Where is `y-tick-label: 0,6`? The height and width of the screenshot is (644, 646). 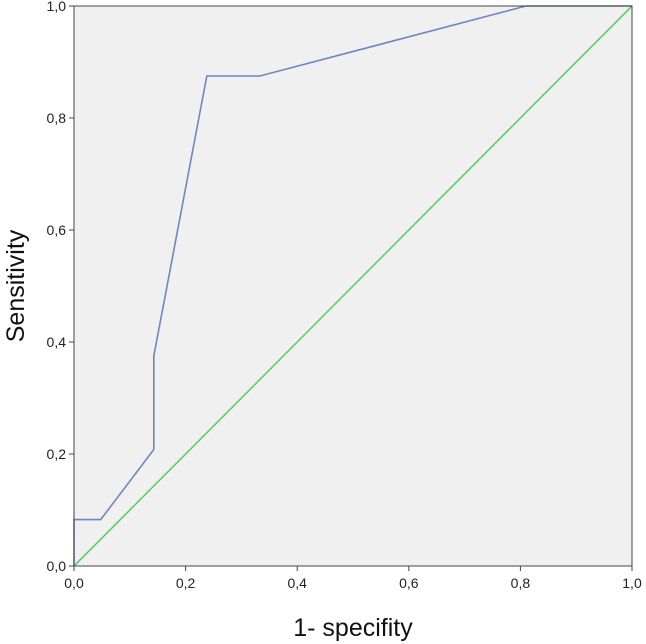 y-tick-label: 0,6 is located at coordinates (57, 230).